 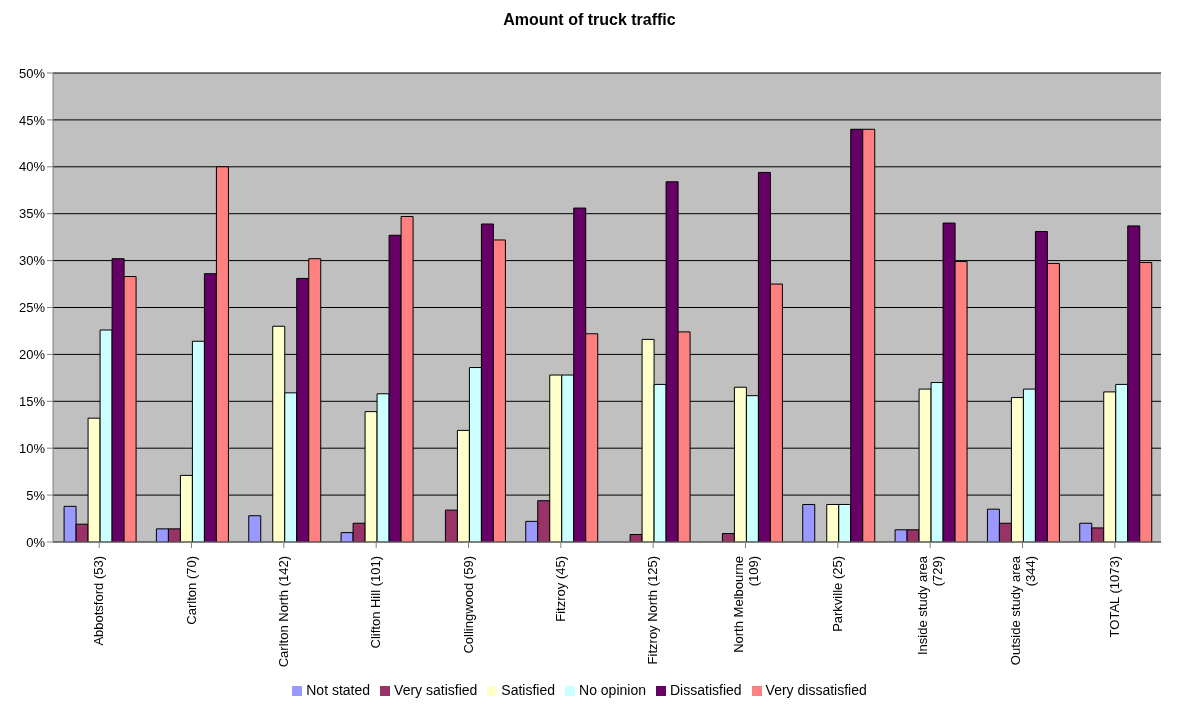 What do you see at coordinates (376, 602) in the screenshot?
I see `x-tick-label: Clifton Hill (101)` at bounding box center [376, 602].